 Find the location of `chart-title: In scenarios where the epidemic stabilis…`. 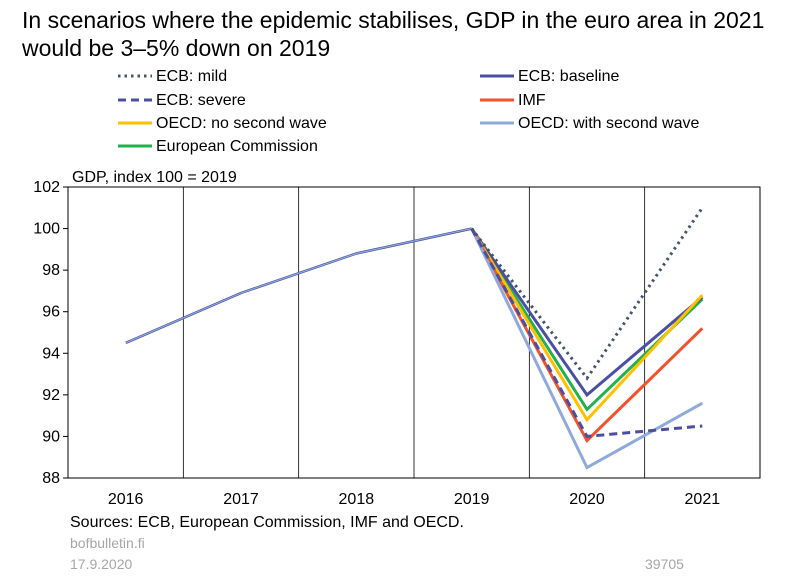

chart-title: In scenarios where the epidemic stabilis… is located at coordinates (393, 34).